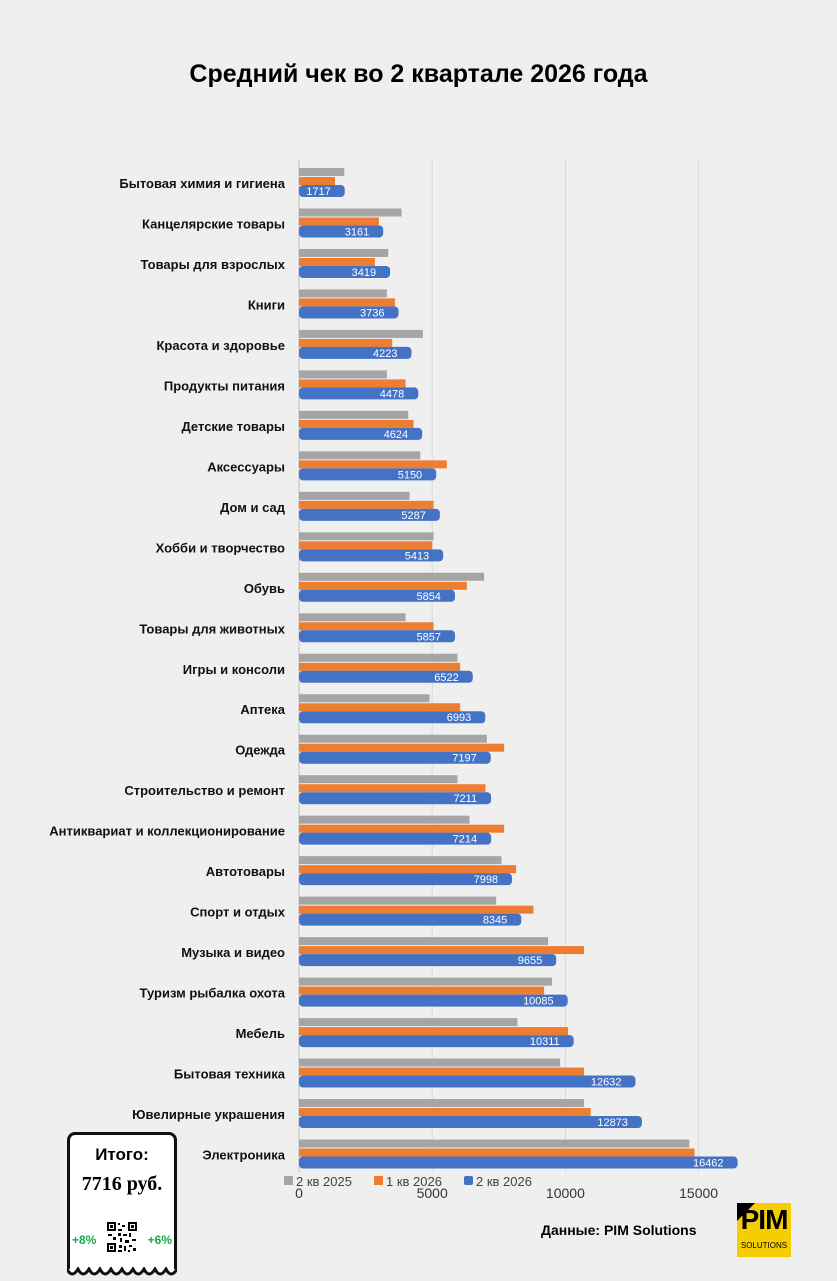 This screenshot has height=1281, width=837. What do you see at coordinates (220, 345) in the screenshot?
I see `category-label: Красота и здоровье` at bounding box center [220, 345].